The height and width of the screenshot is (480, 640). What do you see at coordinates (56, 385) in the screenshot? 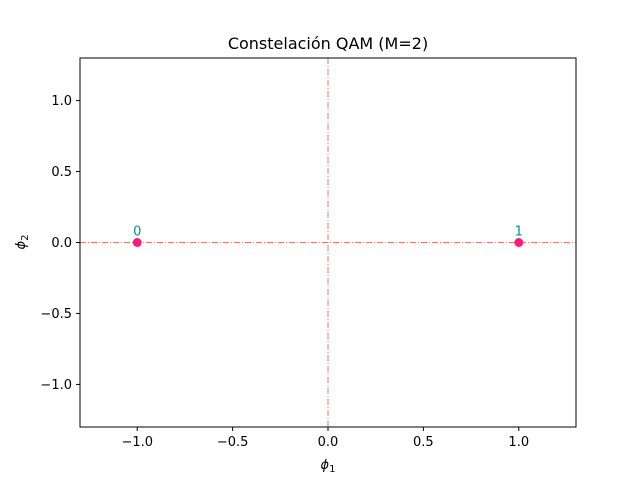
I see `y-tick-label: −1.0` at bounding box center [56, 385].